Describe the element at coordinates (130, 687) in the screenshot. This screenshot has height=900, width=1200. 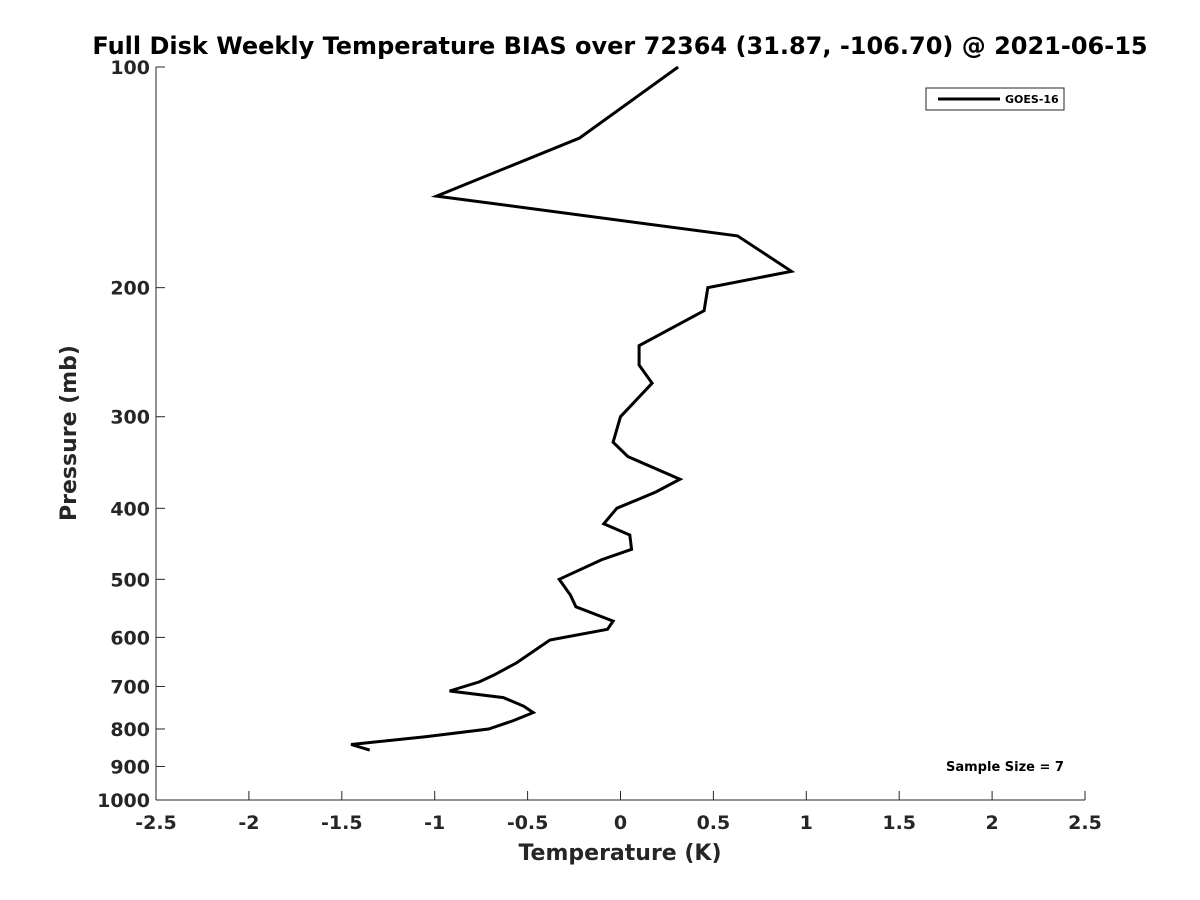
I see `y-tick-label: 700` at that location.